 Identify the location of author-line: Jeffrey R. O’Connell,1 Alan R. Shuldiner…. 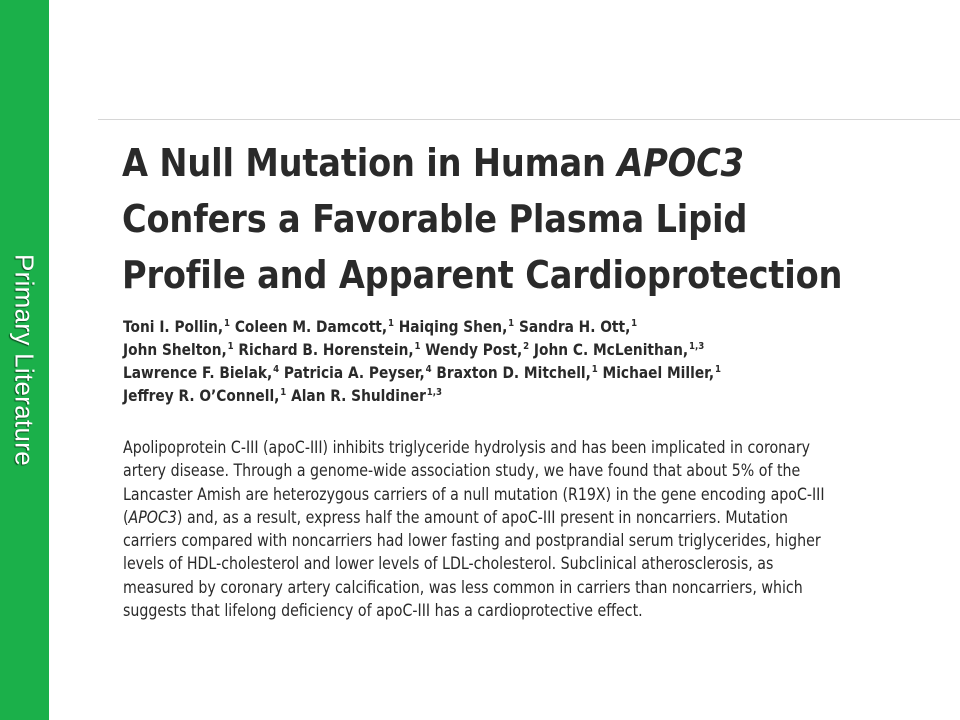
(475, 395).